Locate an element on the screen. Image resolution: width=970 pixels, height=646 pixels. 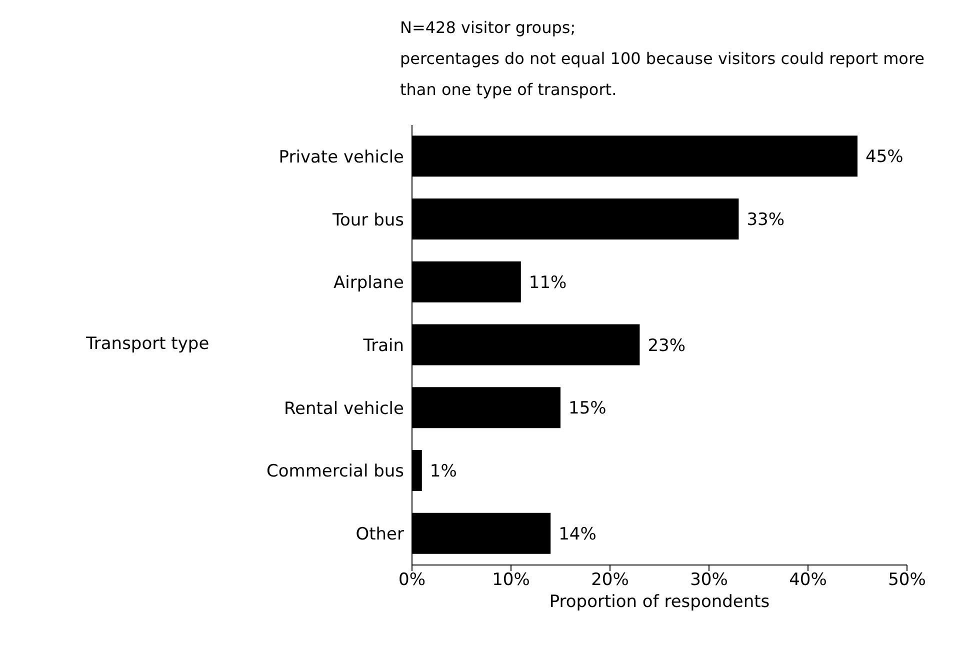
x-axis-title: Proportion of respondents is located at coordinates (659, 602).